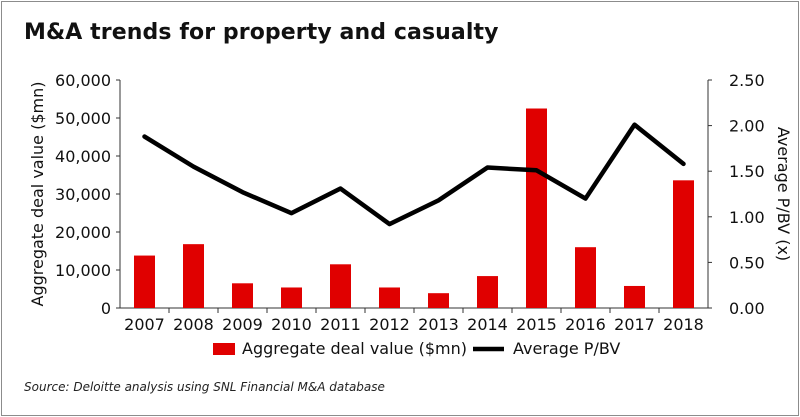  I want to click on x-tick-label: 2014, so click(487, 324).